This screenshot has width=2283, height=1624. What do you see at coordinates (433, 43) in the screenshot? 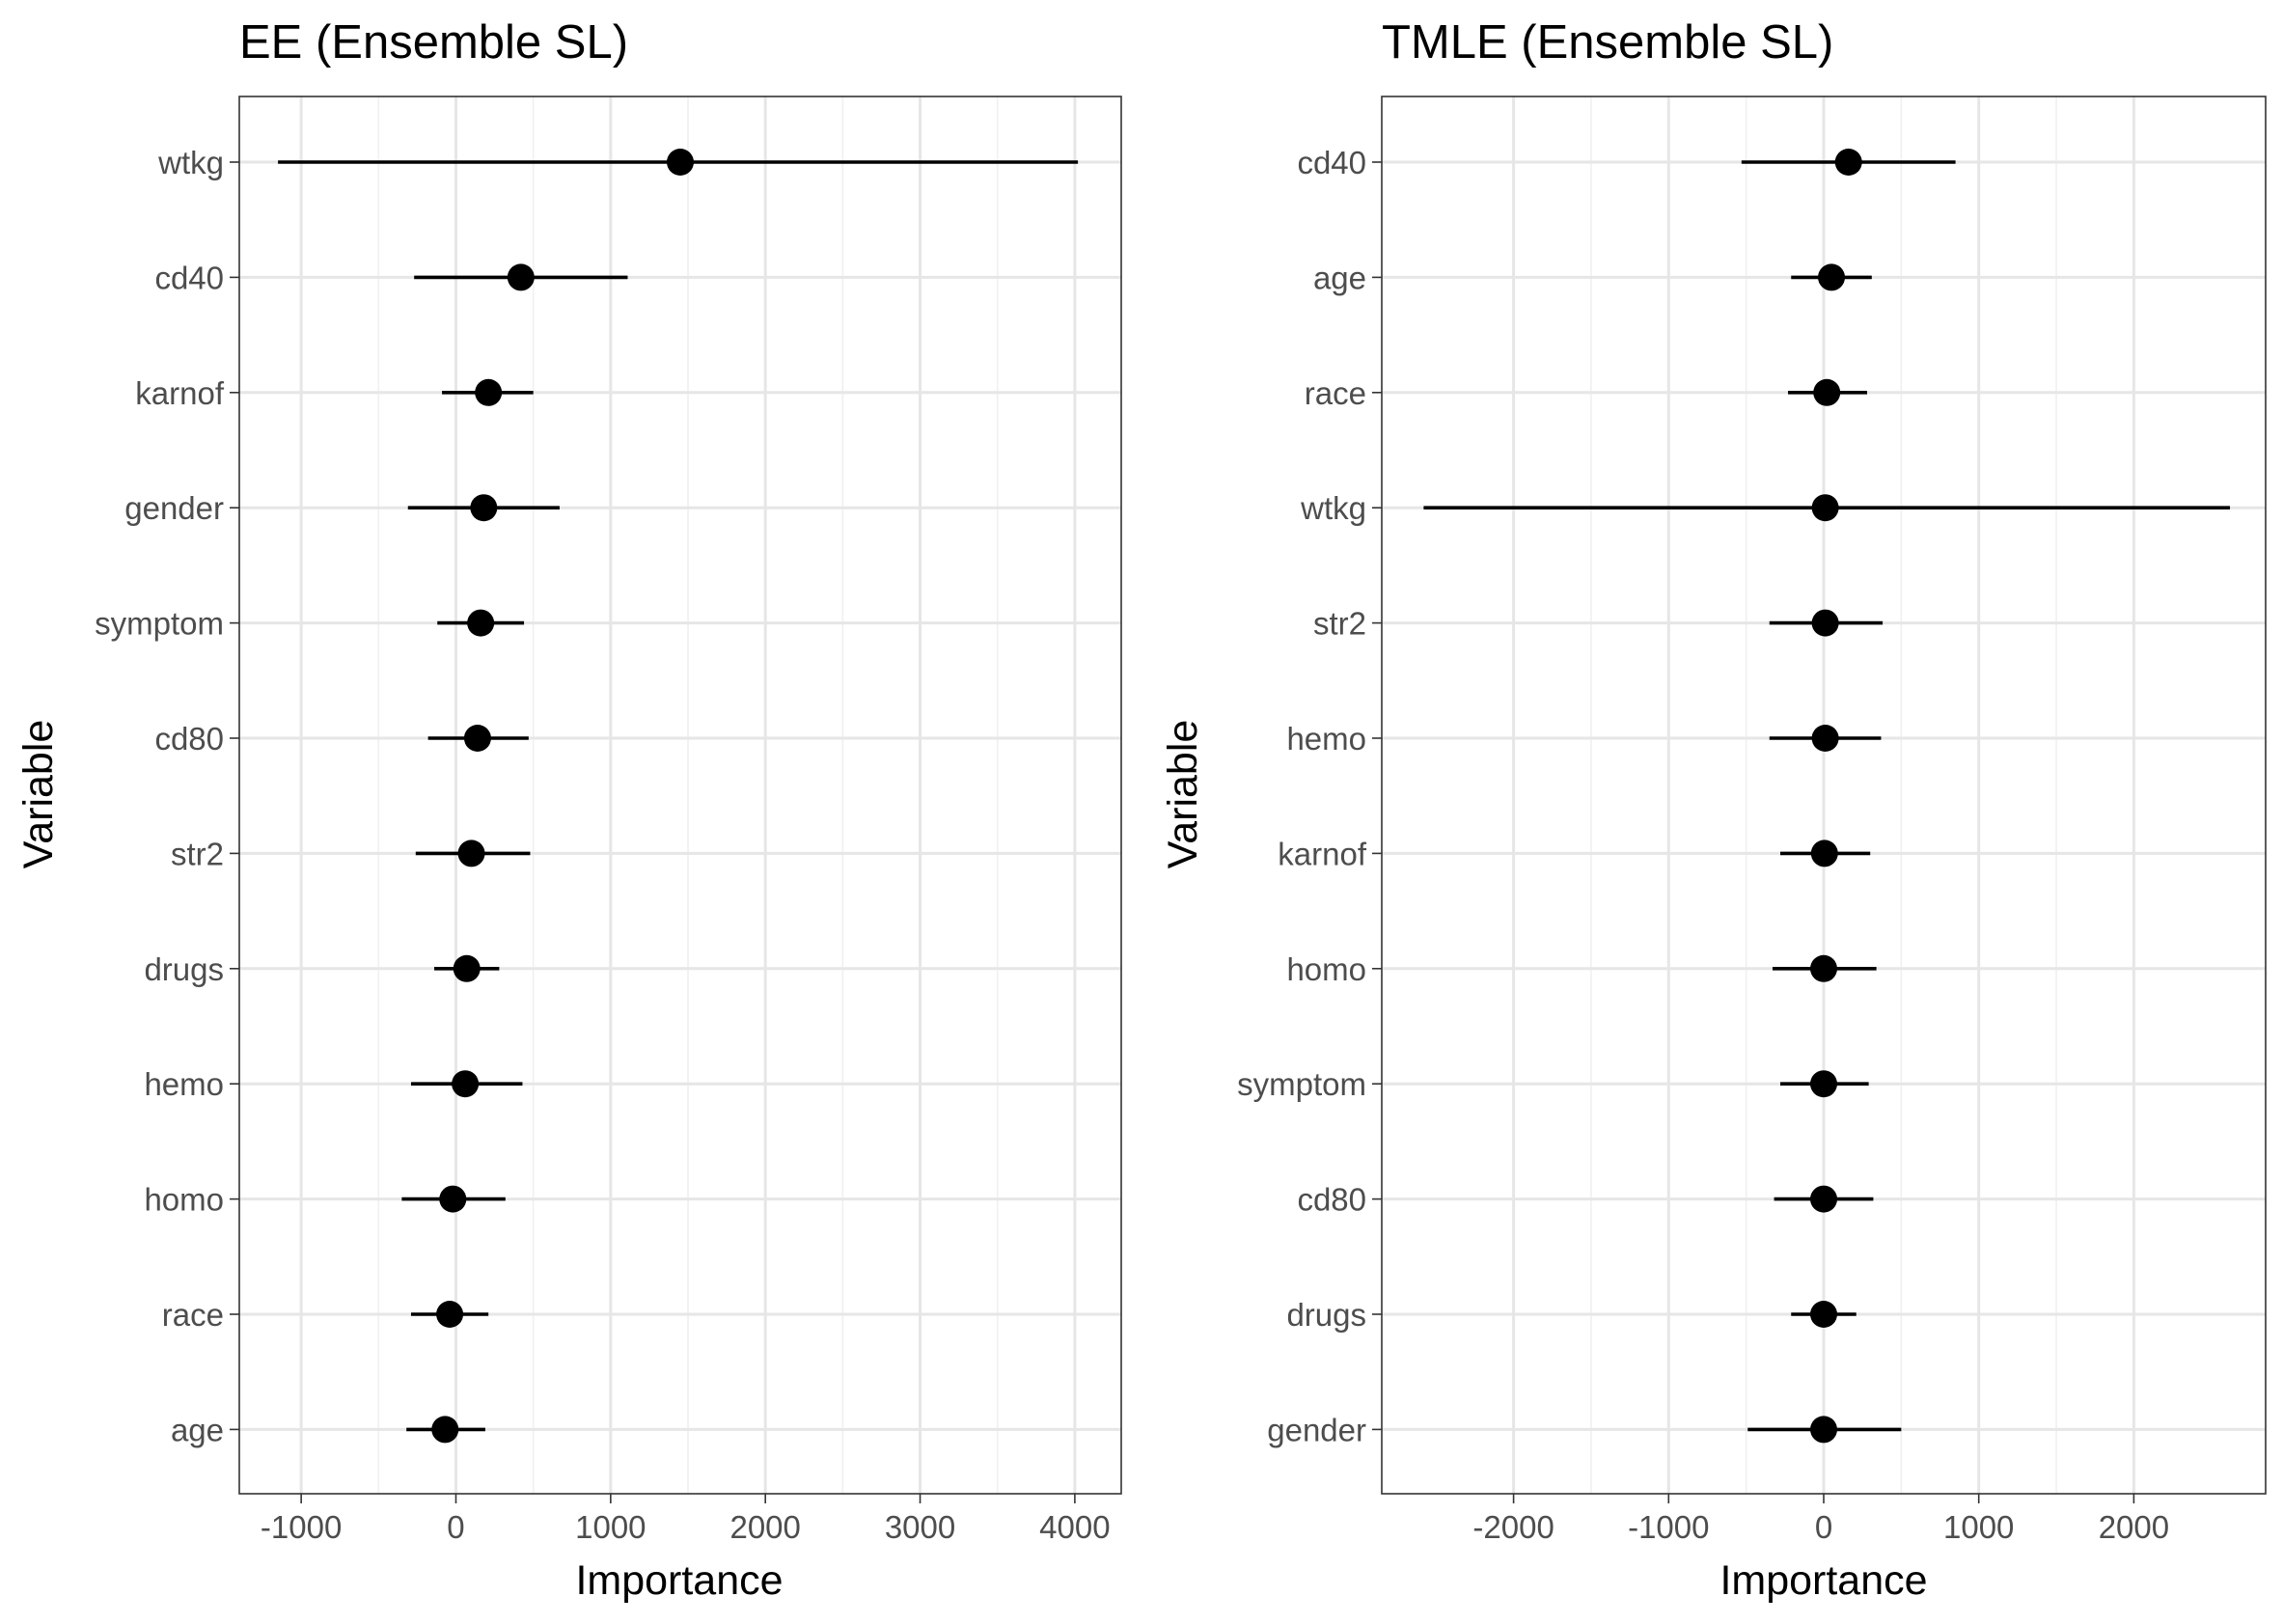
I see `panel-title: EE (Ensemble SL)` at bounding box center [433, 43].